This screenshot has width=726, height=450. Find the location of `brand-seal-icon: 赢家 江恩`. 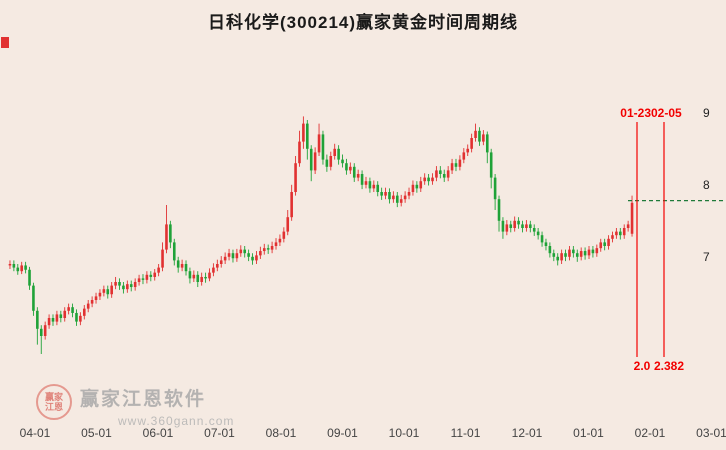

brand-seal-icon: 赢家 江恩 is located at coordinates (54, 402).